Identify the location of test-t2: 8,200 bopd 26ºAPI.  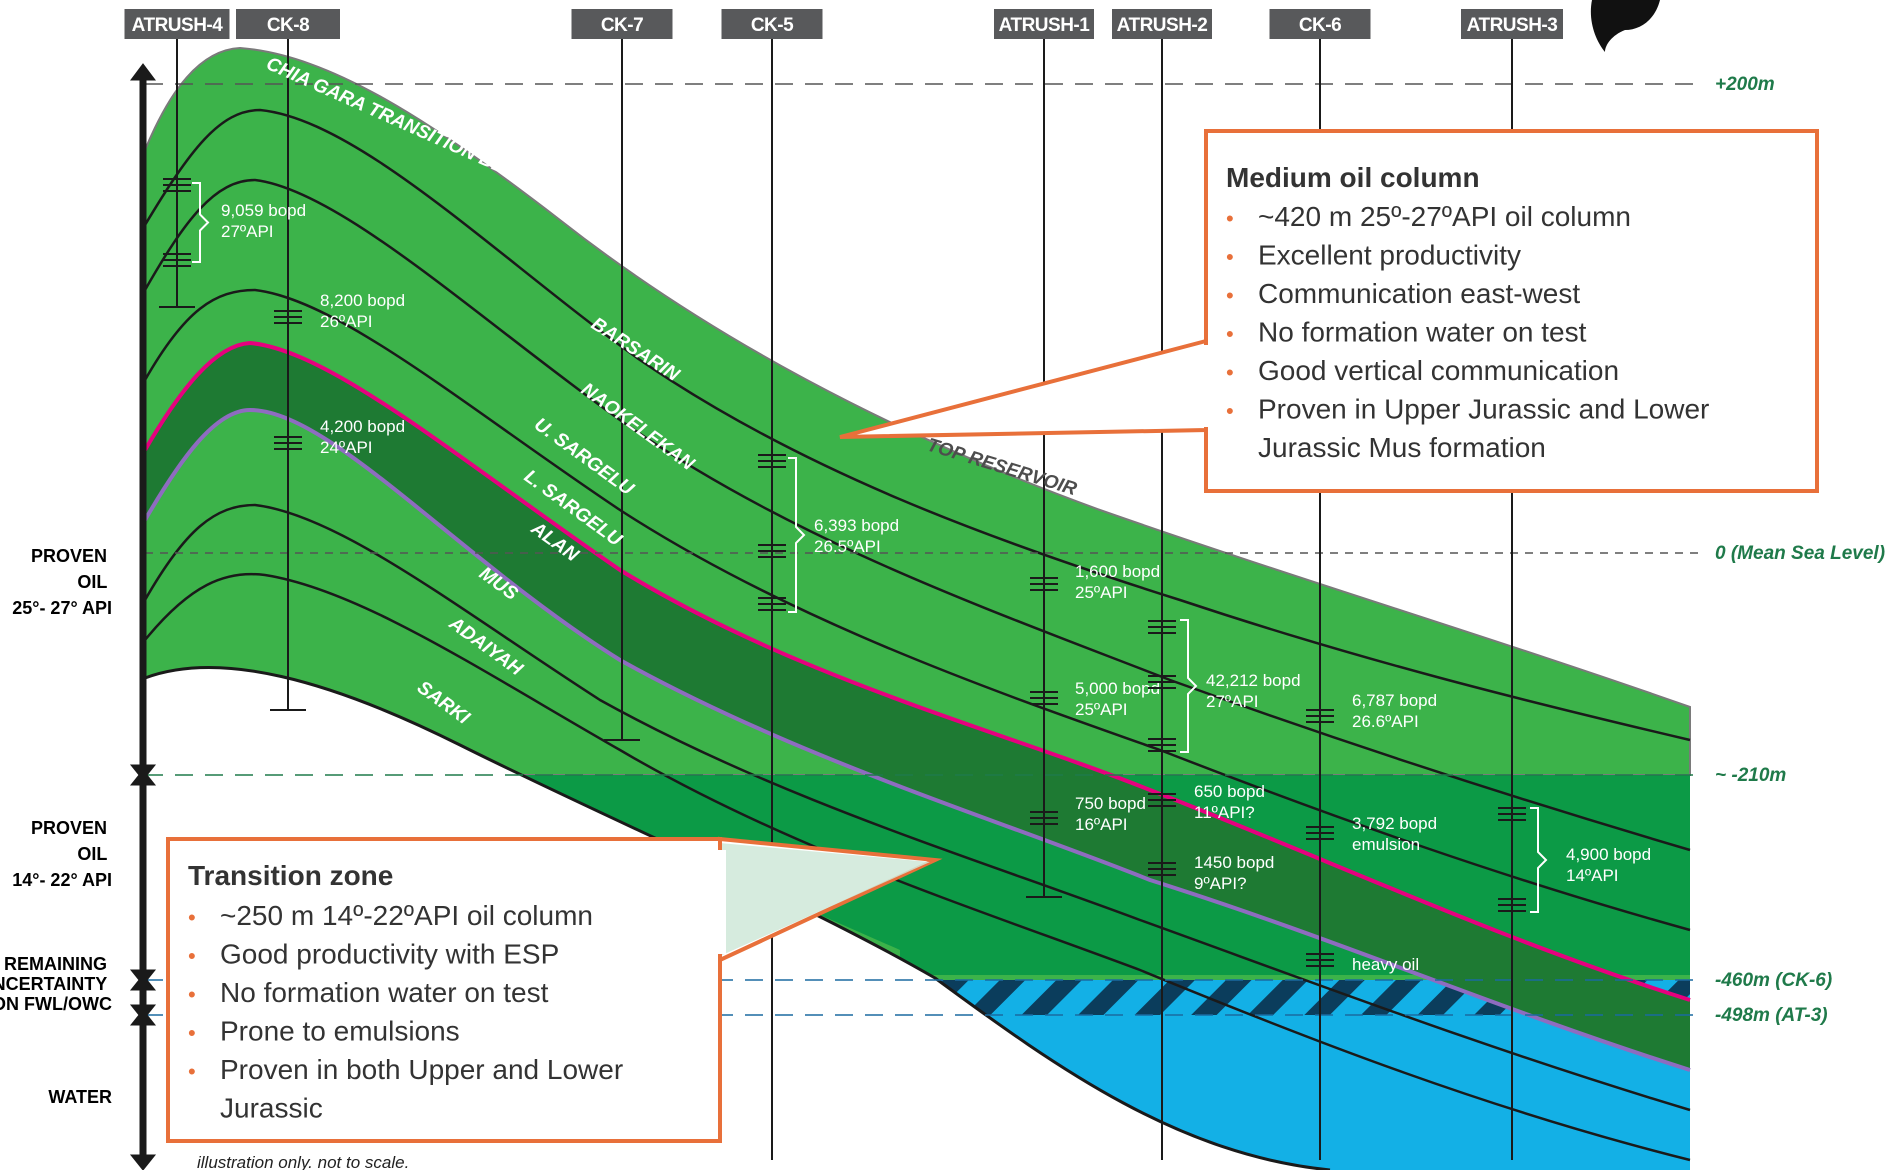
(339, 311).